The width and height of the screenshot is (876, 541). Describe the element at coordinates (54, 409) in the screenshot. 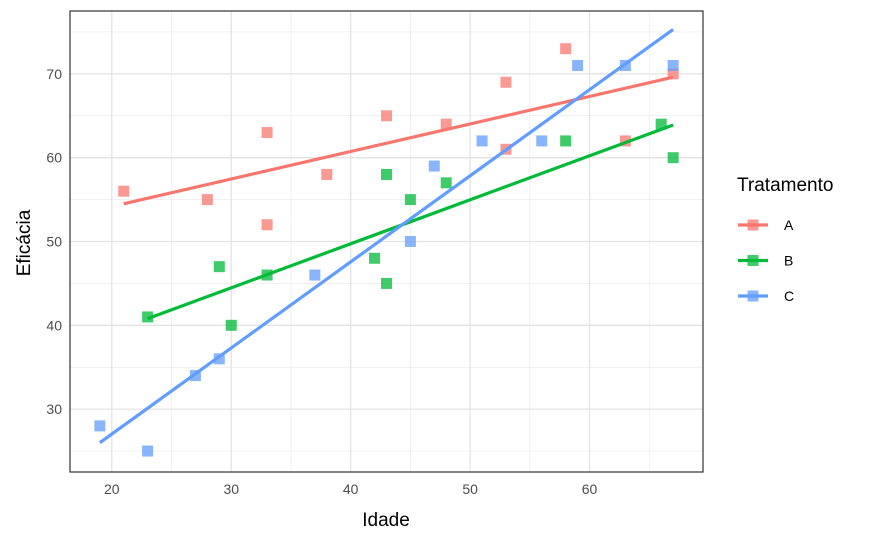

I see `y-tick-label: 30` at that location.